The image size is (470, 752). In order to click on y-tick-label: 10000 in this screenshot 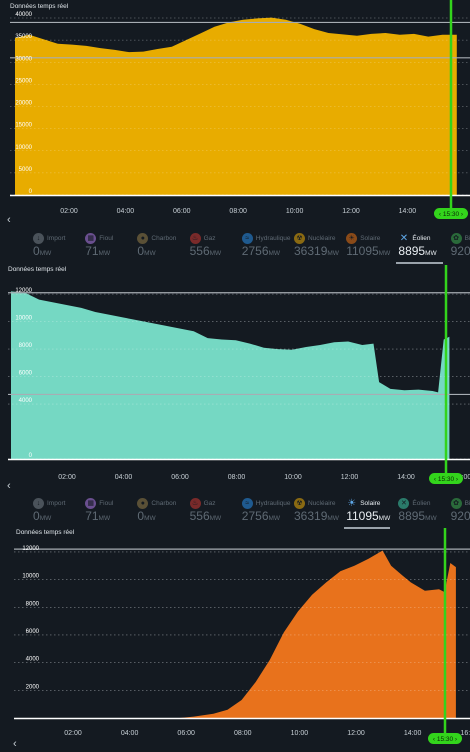, I will do `click(23, 148)`.